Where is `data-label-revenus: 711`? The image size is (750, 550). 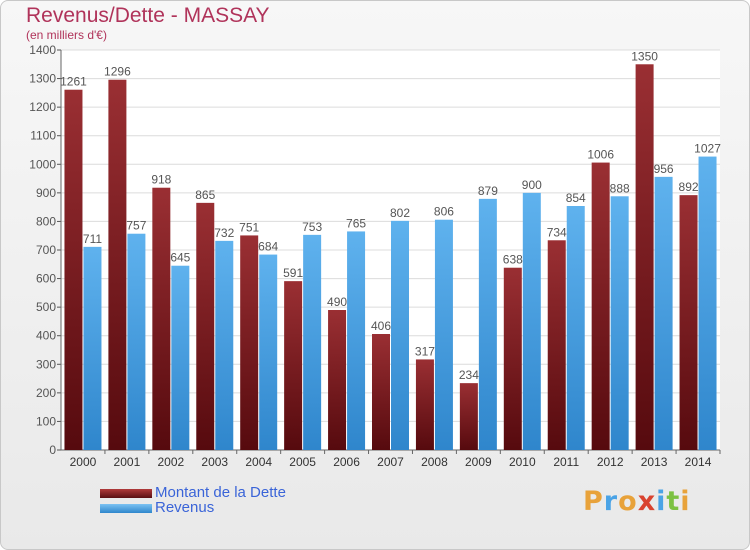
data-label-revenus: 711 is located at coordinates (92, 239).